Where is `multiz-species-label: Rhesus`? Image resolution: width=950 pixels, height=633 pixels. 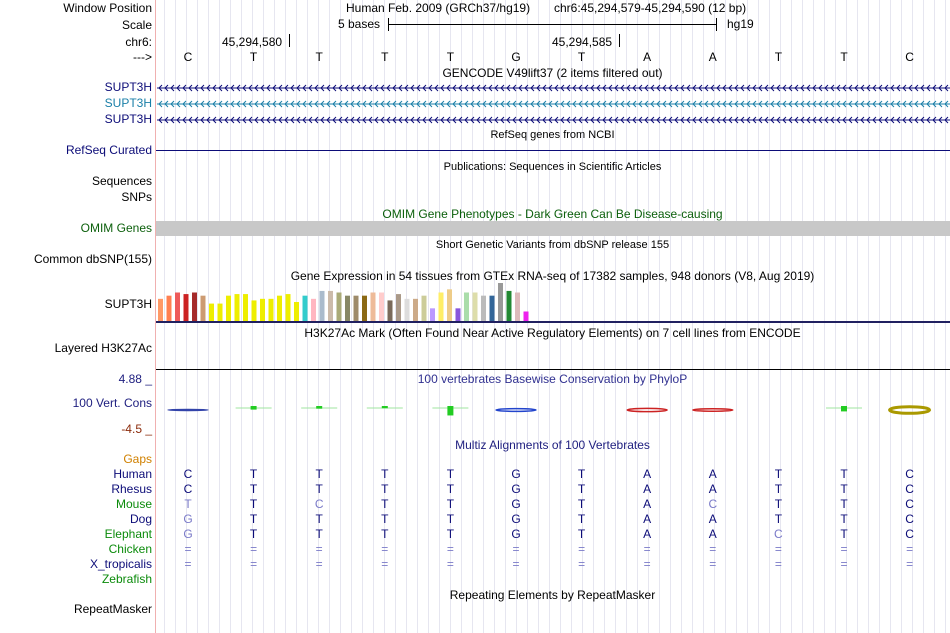
multiz-species-label: Rhesus is located at coordinates (131, 489).